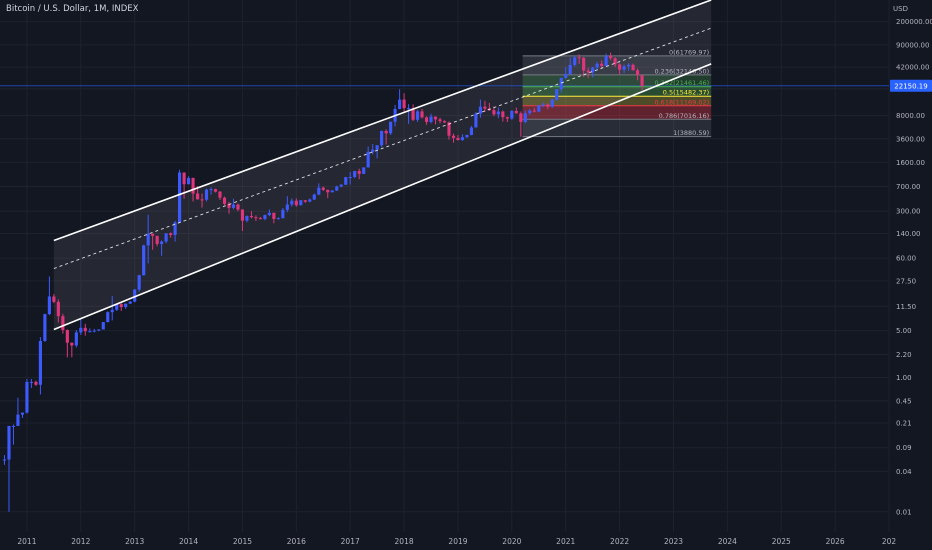 The width and height of the screenshot is (932, 550). I want to click on fib-level-label: 0.236(32146.50), so click(681, 71).